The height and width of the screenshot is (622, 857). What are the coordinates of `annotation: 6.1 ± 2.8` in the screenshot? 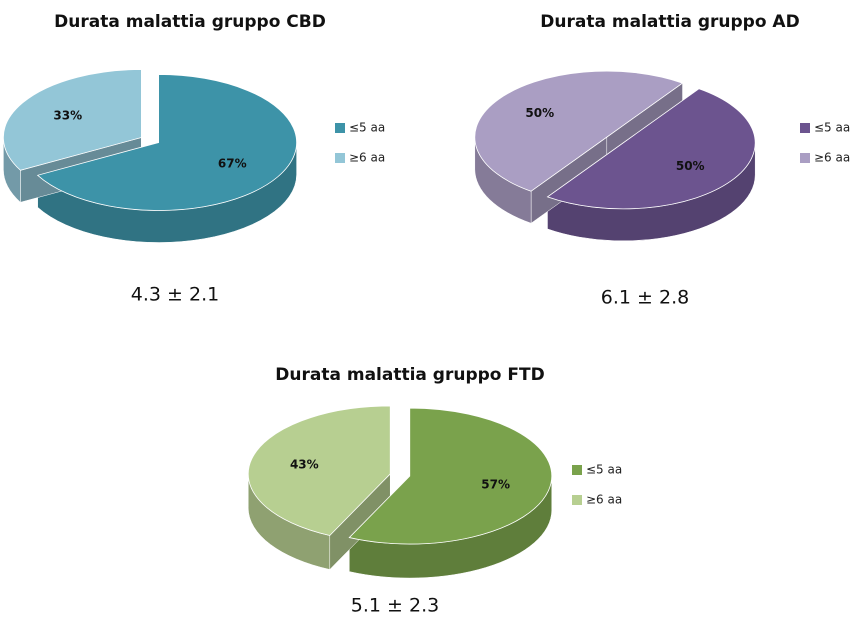 It's located at (645, 298).